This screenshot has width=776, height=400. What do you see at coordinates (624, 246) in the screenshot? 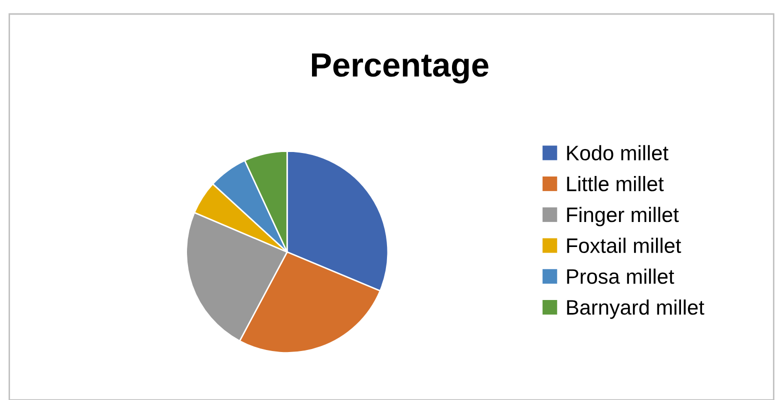
I see `legend-label: Foxtail millet` at bounding box center [624, 246].